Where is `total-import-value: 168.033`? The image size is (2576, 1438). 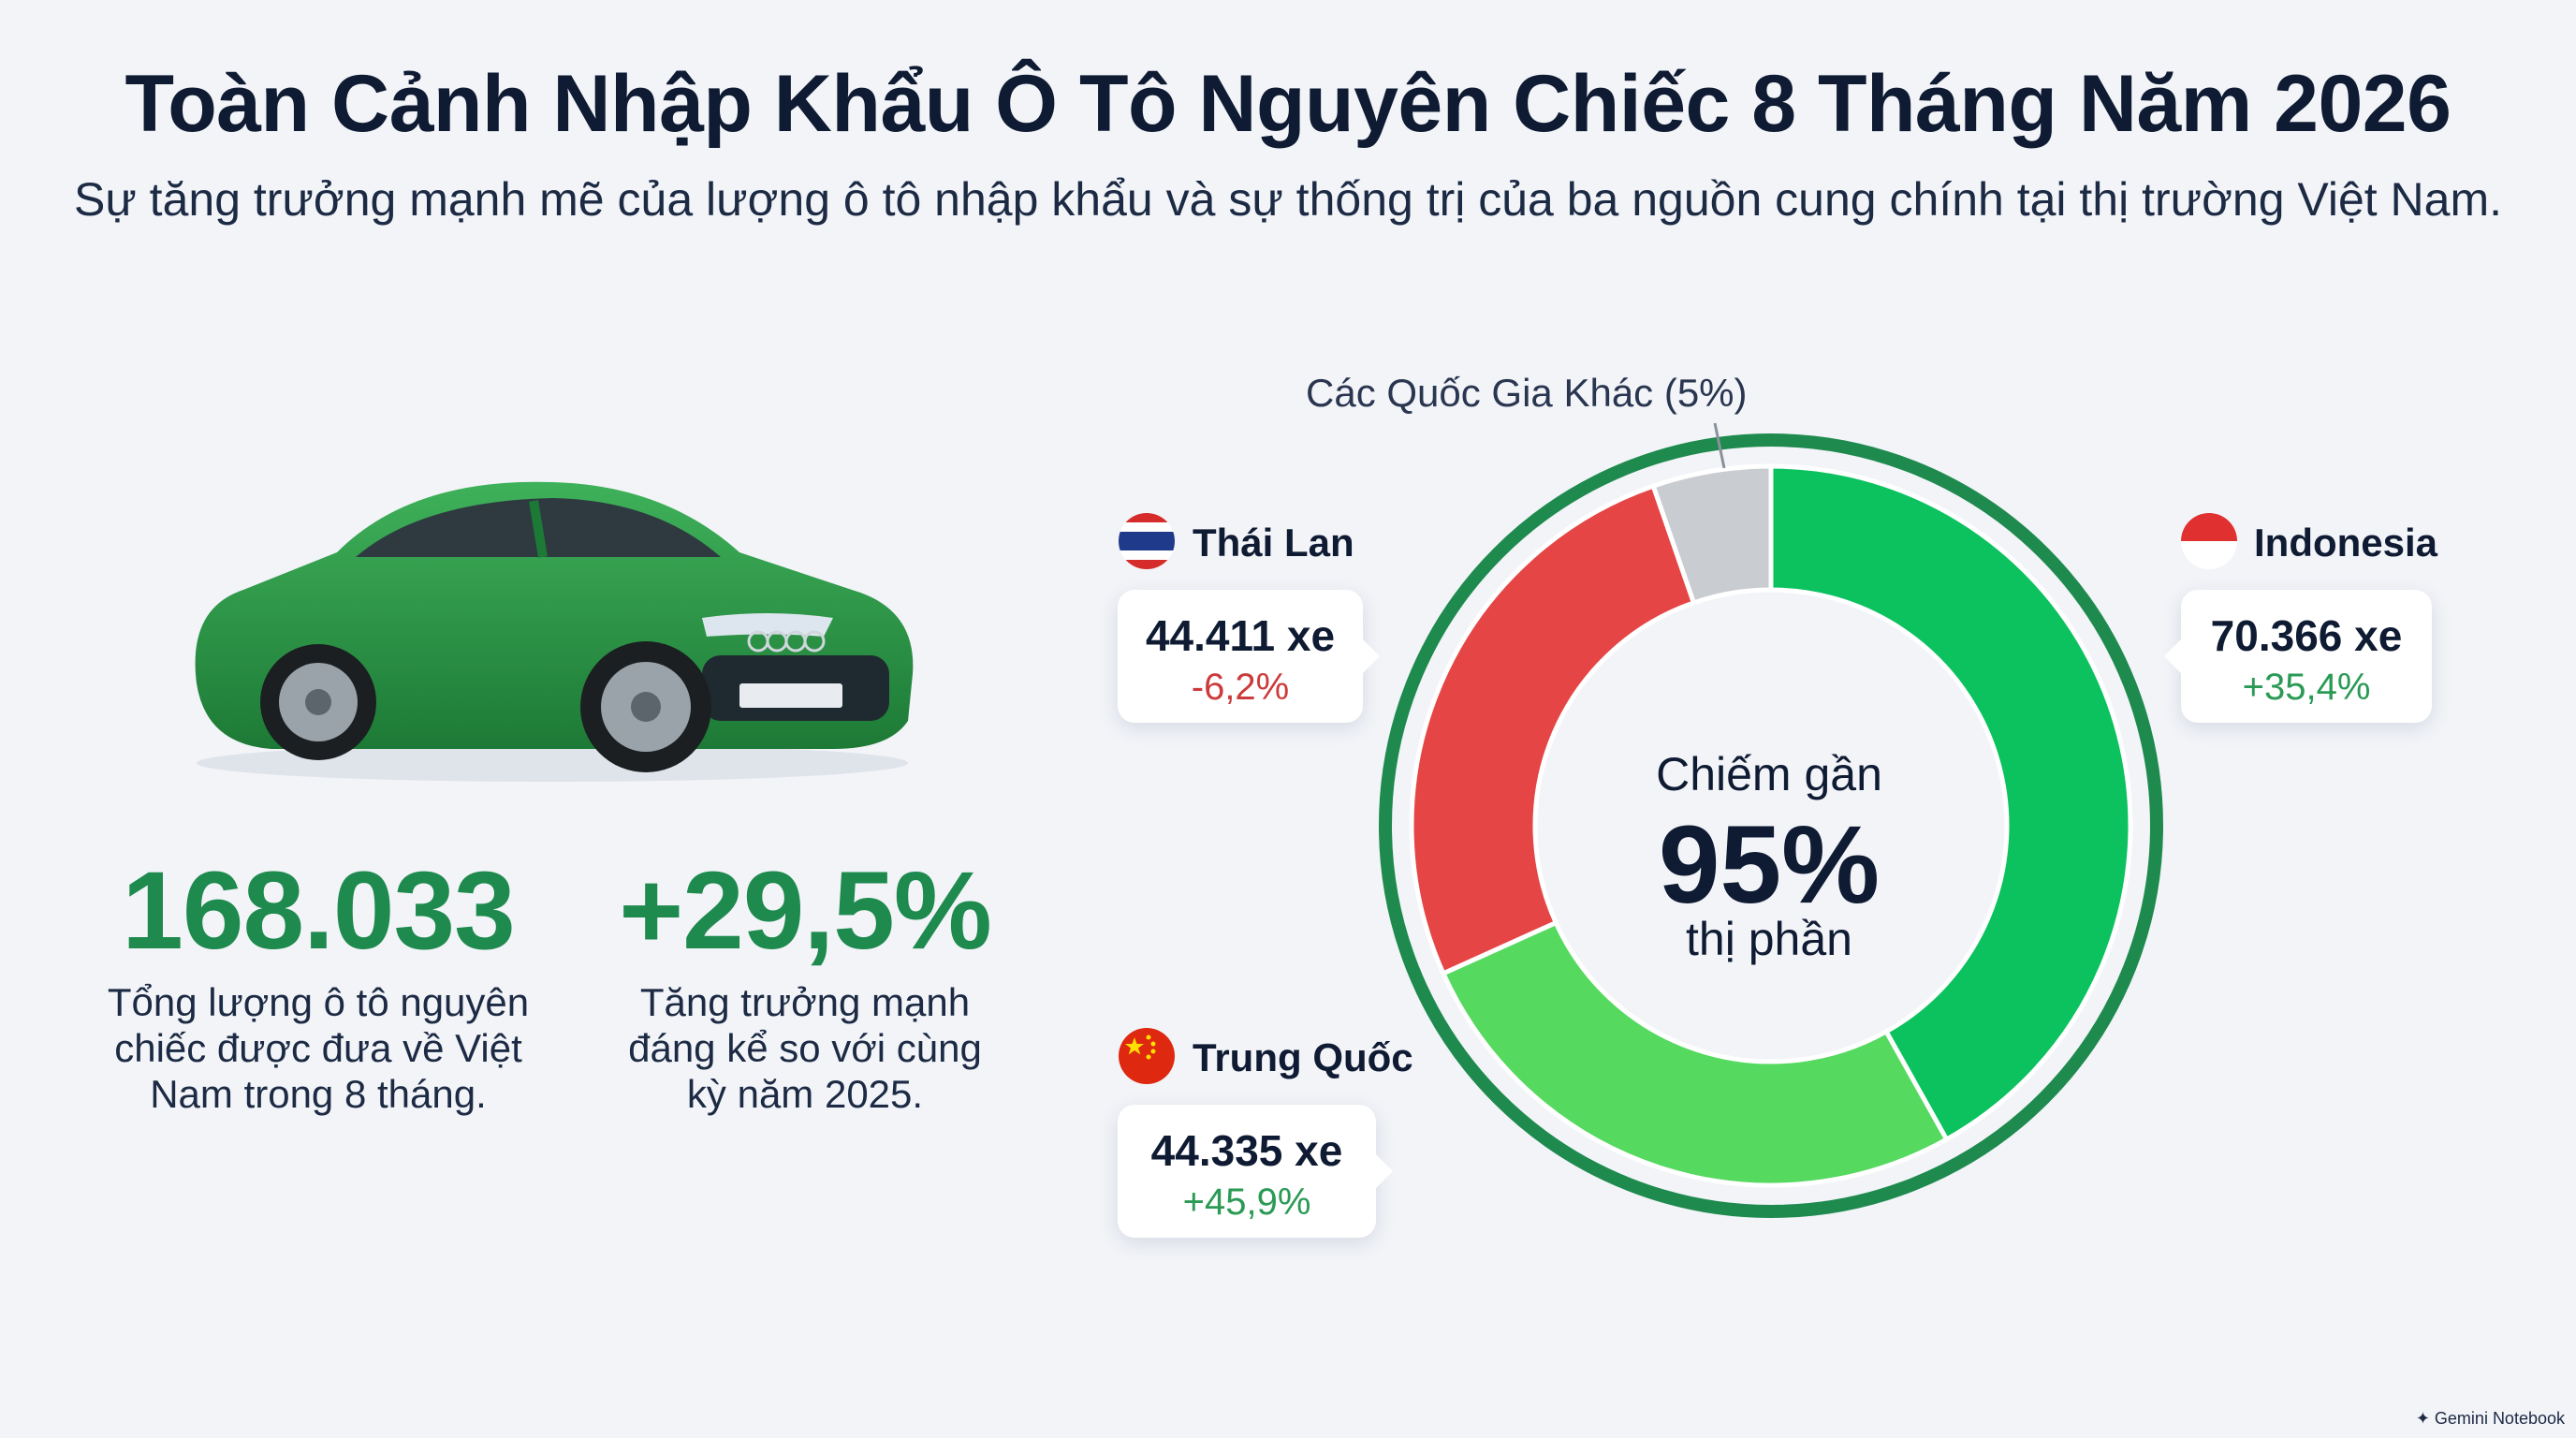
total-import-value: 168.033 is located at coordinates (319, 911).